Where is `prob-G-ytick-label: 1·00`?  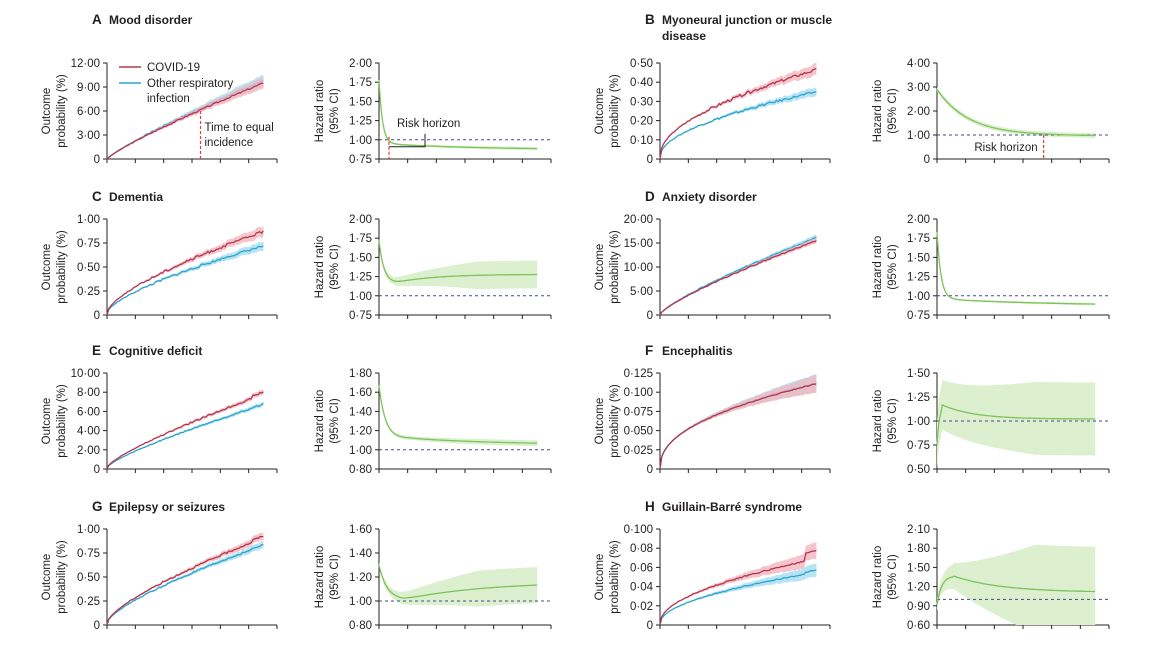
prob-G-ytick-label: 1·00 is located at coordinates (88, 530).